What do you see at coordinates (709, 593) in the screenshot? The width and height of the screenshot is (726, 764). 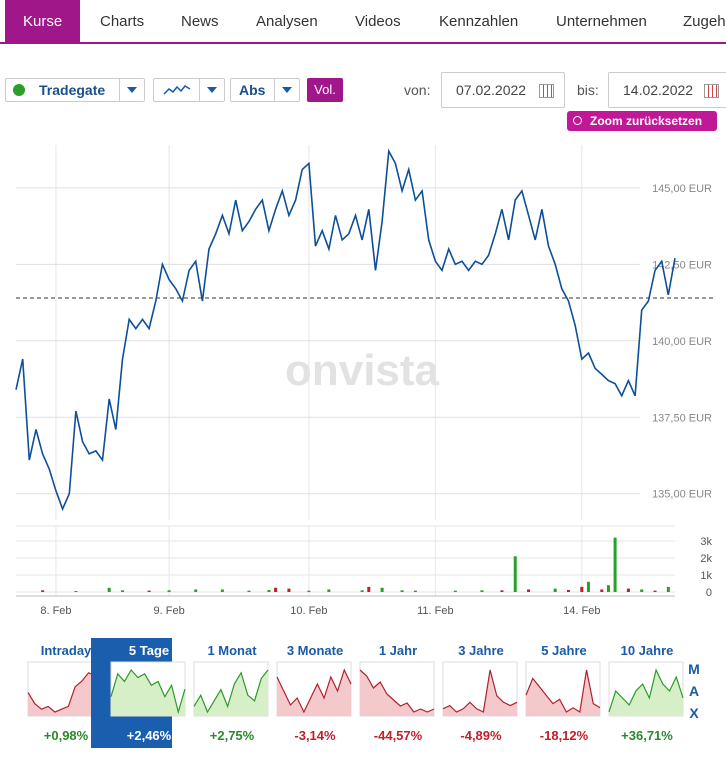 I see `y-tick-label: 0` at bounding box center [709, 593].